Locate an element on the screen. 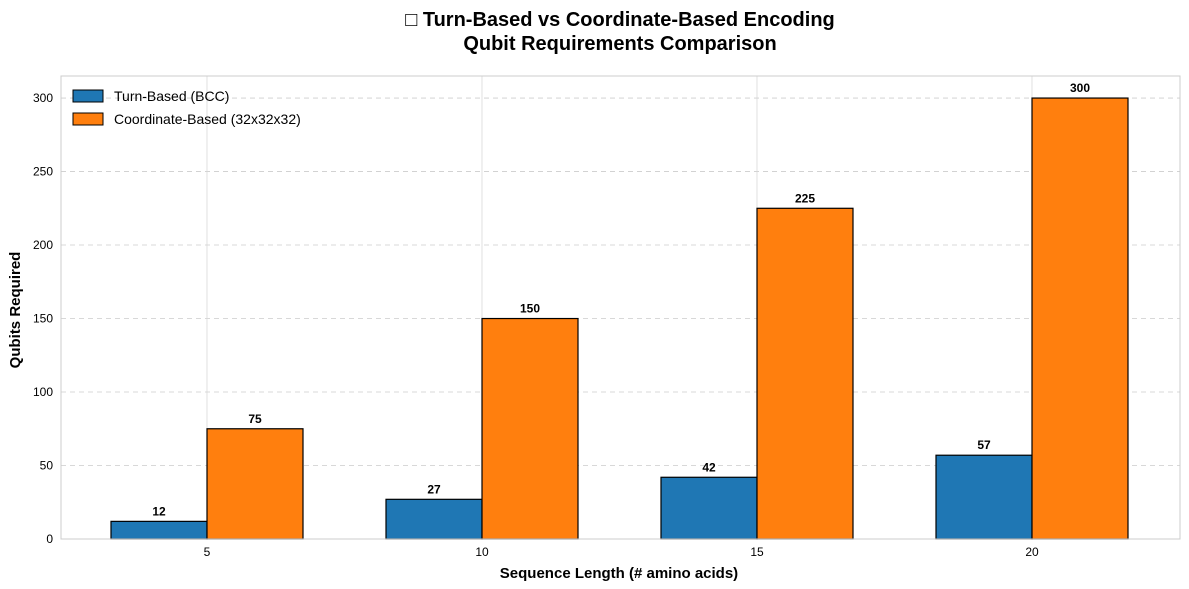 The image size is (1189, 589). y-axis-label: Qubits Required is located at coordinates (15, 310).